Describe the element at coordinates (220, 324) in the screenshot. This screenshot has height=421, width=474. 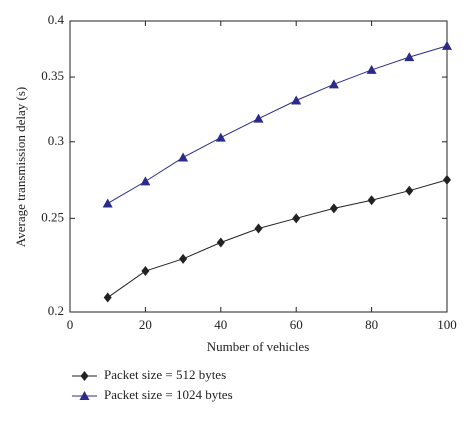
I see `x-tick-label: 40` at that location.